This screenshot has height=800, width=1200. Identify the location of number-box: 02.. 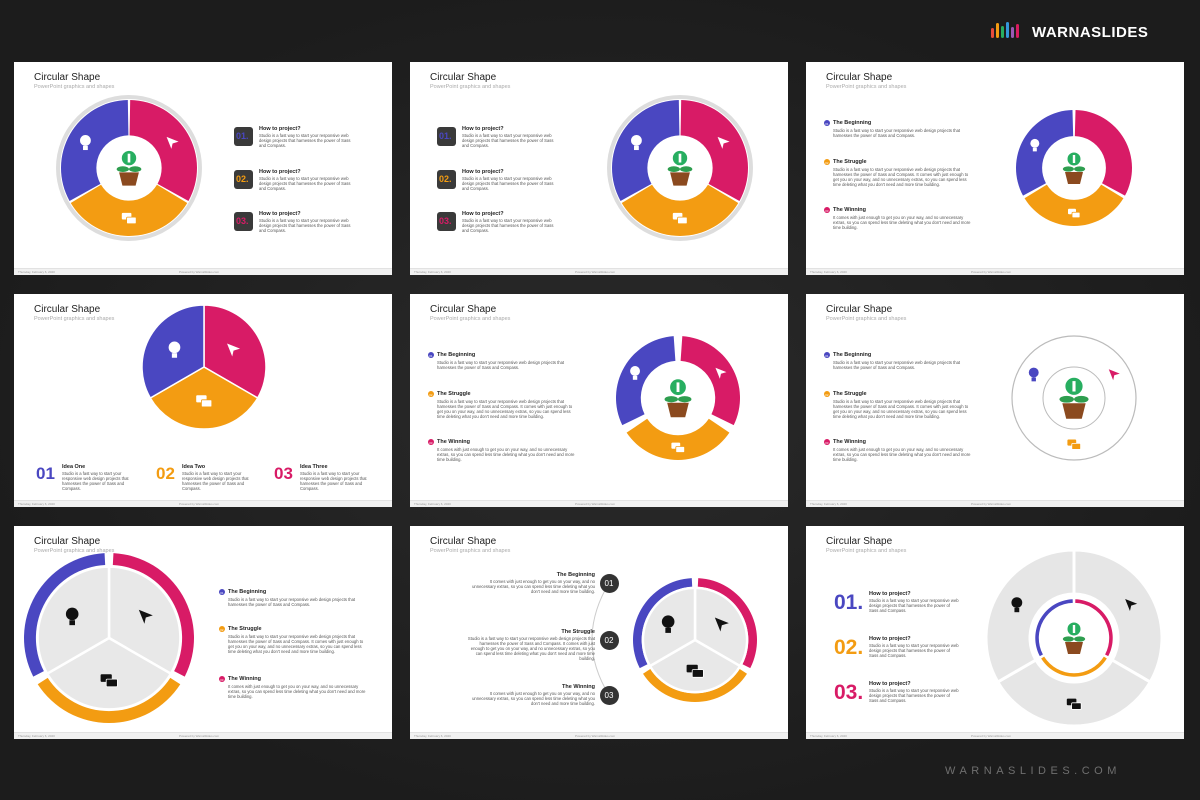
(243, 179).